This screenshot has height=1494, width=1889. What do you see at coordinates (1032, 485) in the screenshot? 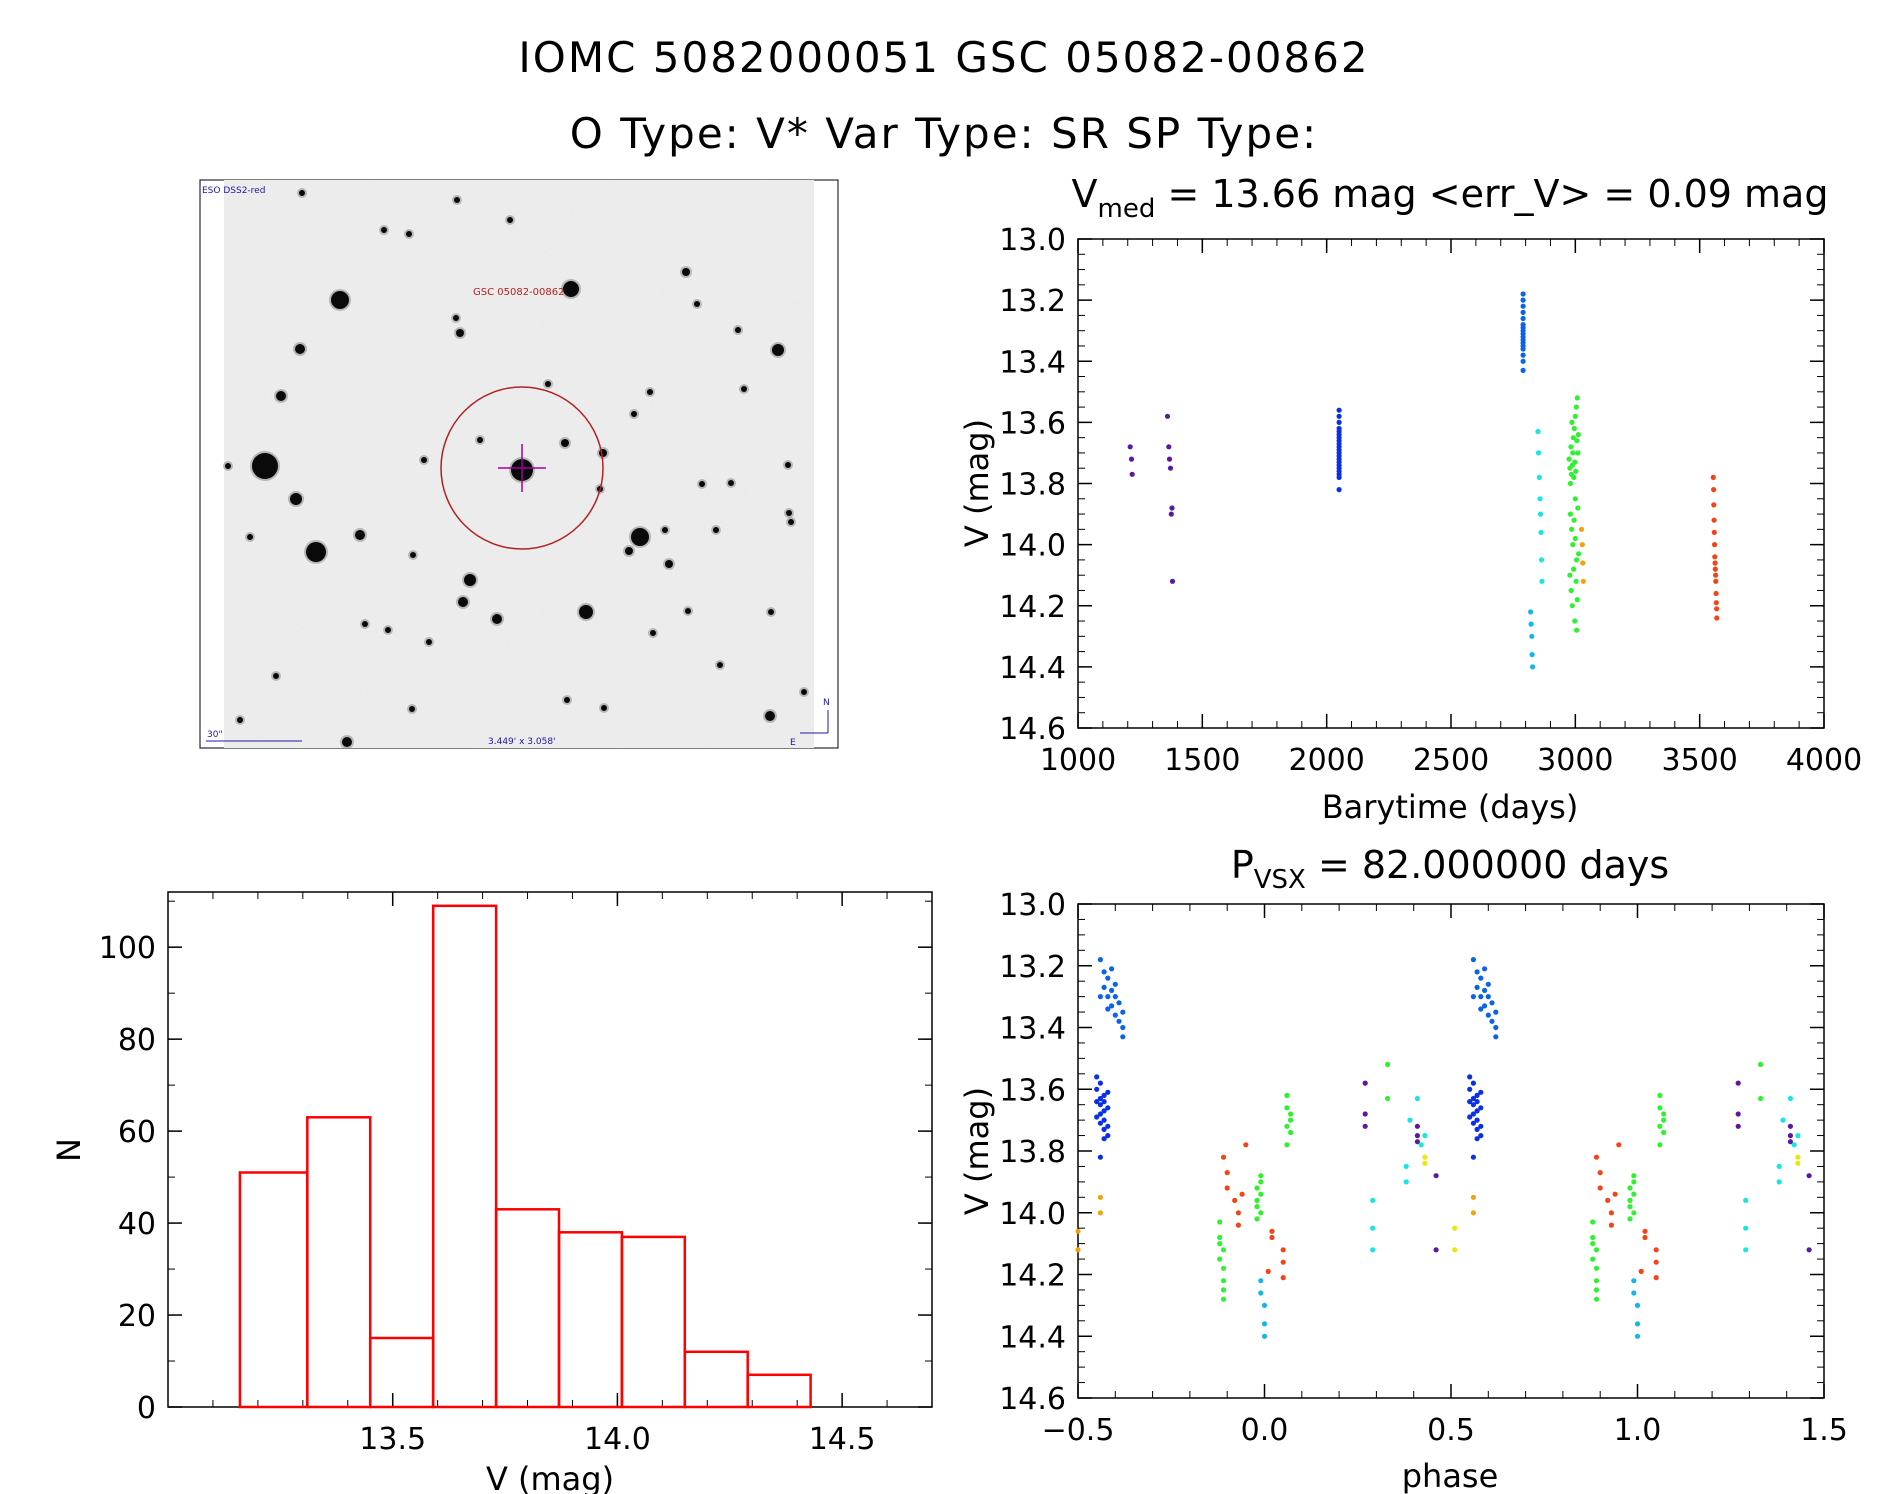
I see `lightcurve-ytick-label: 13.8` at bounding box center [1032, 485].